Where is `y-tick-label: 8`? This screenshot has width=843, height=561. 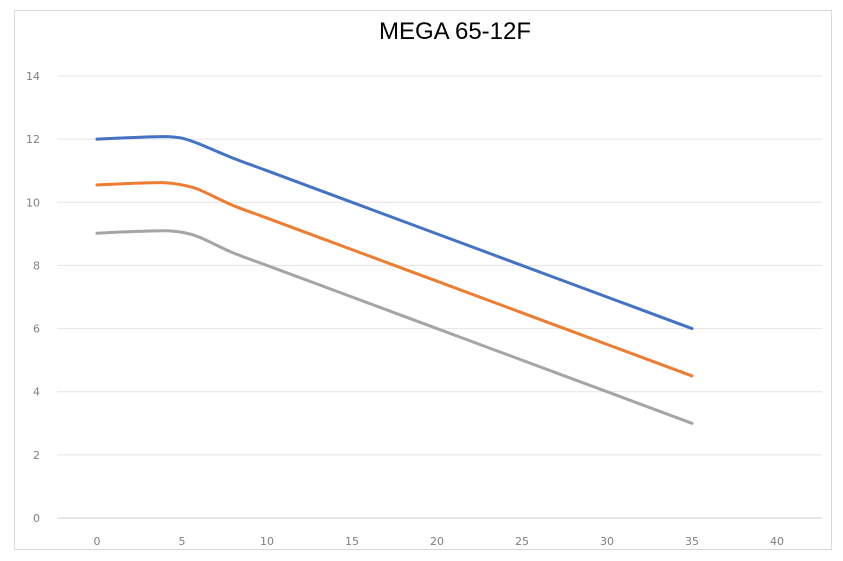
y-tick-label: 8 is located at coordinates (36, 265).